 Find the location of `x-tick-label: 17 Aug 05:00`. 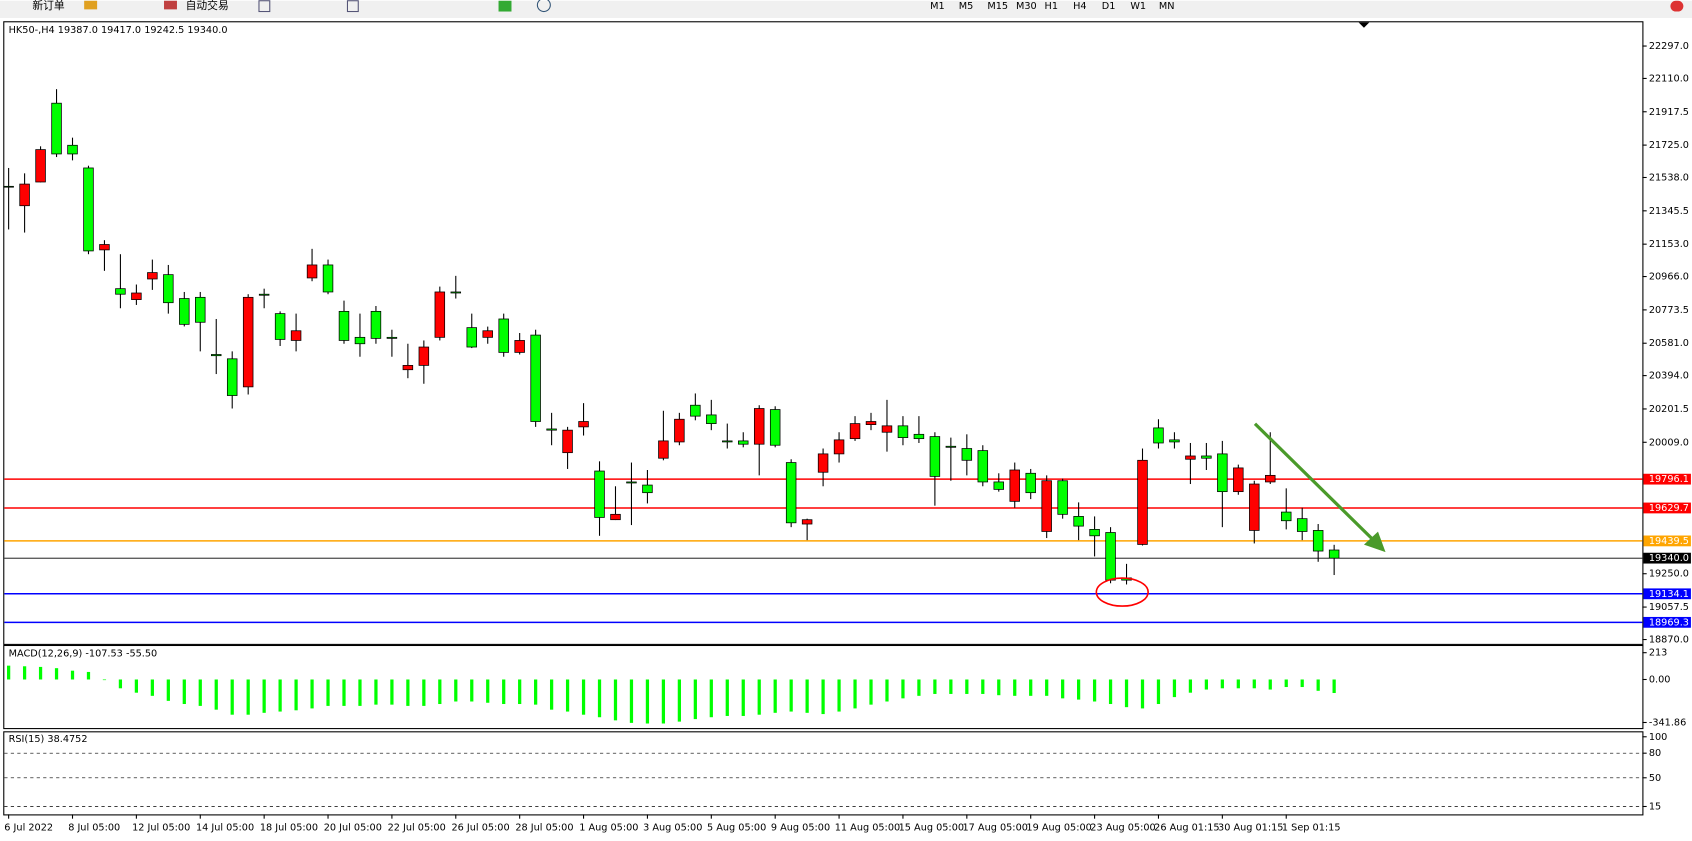

x-tick-label: 17 Aug 05:00 is located at coordinates (995, 827).